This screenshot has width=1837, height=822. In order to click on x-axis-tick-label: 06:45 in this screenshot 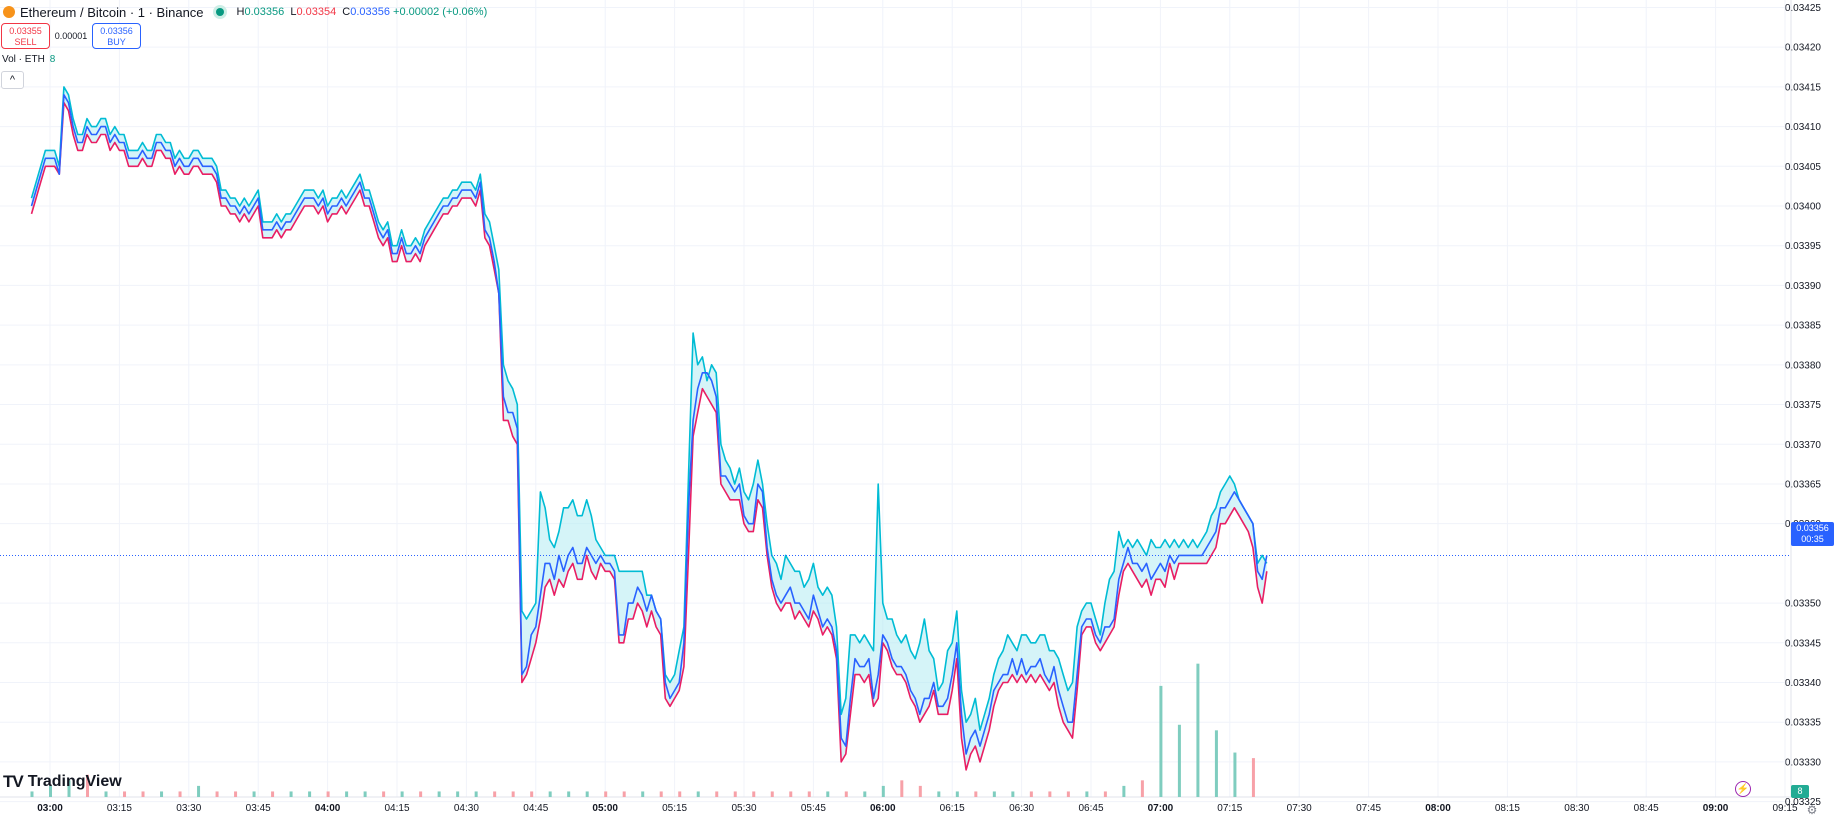, I will do `click(1090, 808)`.